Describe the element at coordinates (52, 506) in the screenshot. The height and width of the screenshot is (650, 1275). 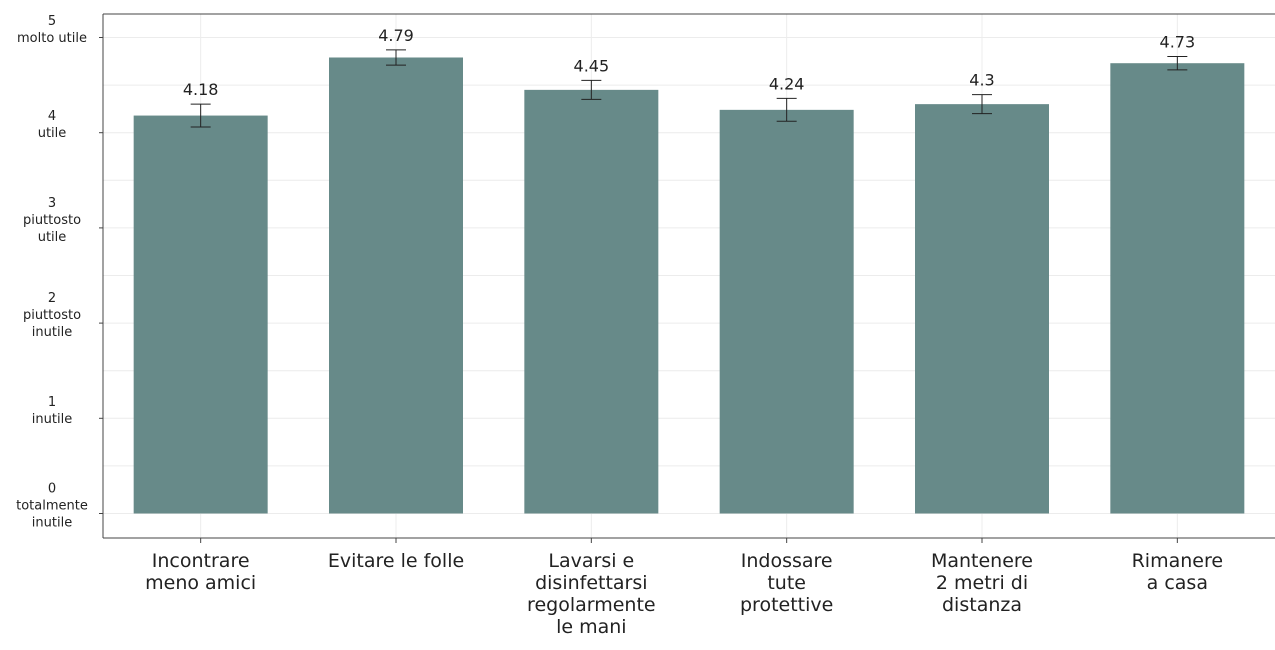
I see `y-tick-label: 0 totalmente inutile` at that location.